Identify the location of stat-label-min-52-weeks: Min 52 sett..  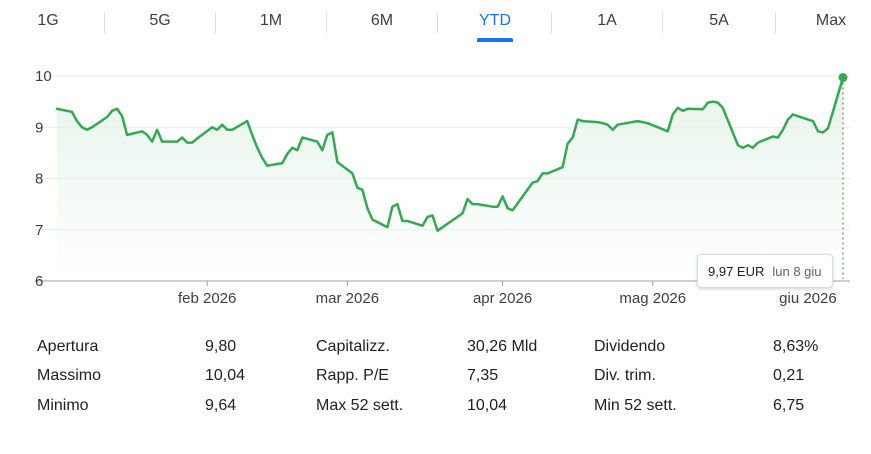
(635, 405).